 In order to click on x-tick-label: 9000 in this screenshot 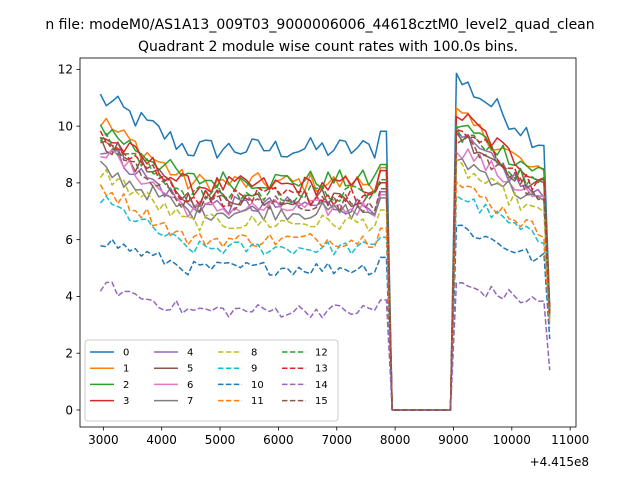, I will do `click(453, 440)`.